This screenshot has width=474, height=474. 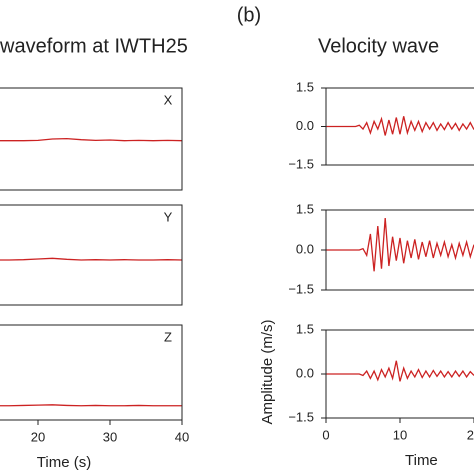 What do you see at coordinates (400, 434) in the screenshot?
I see `x-tick-label: 10` at bounding box center [400, 434].